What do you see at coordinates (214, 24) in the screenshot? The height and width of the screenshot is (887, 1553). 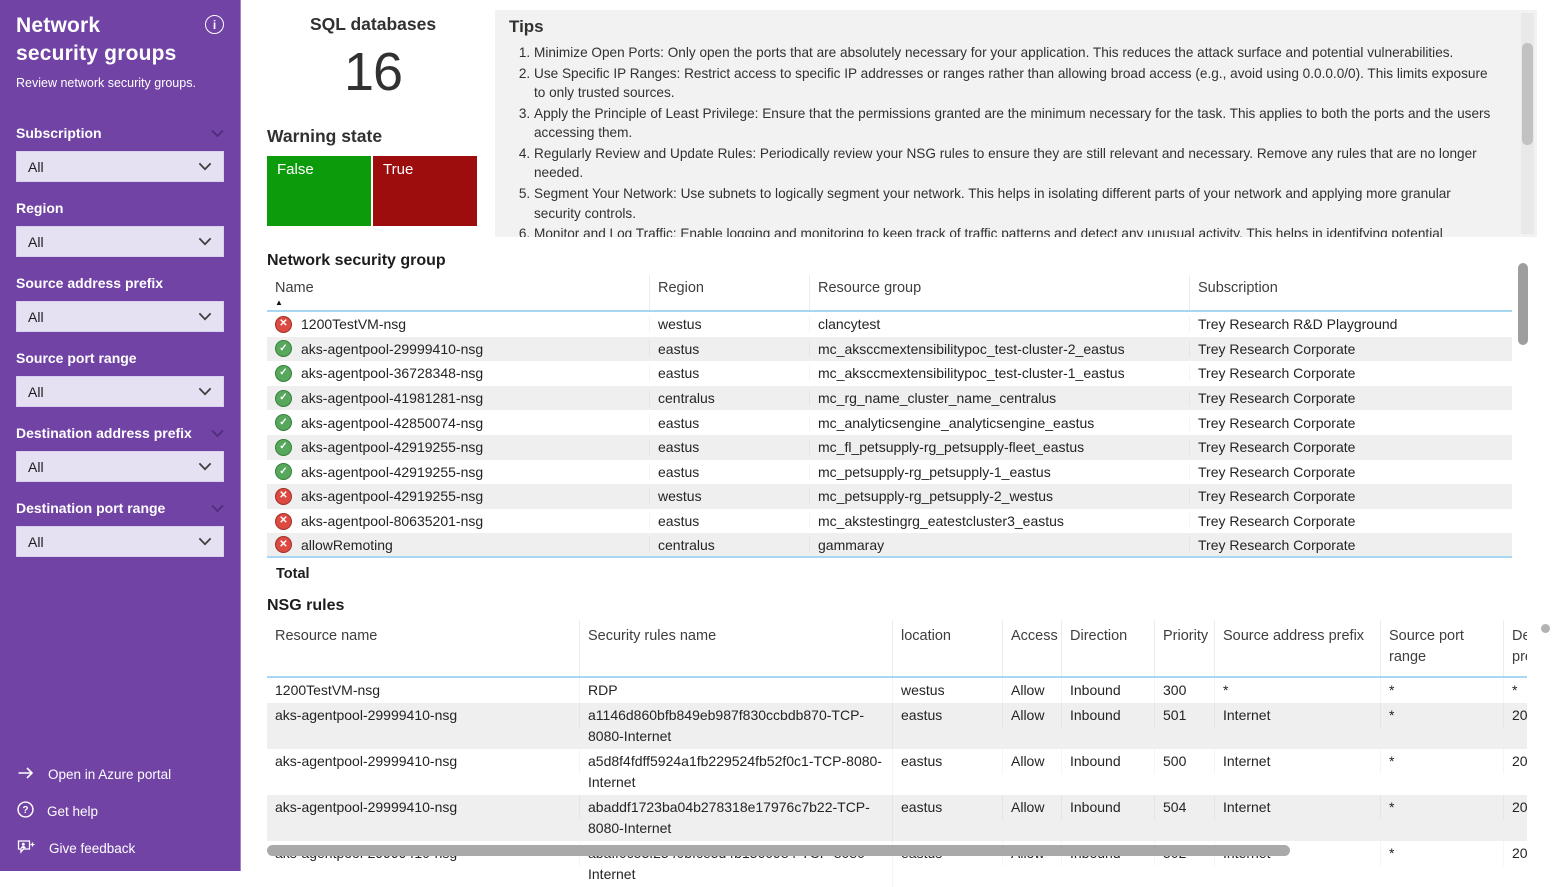 I see `info-circle-icon: i` at bounding box center [214, 24].